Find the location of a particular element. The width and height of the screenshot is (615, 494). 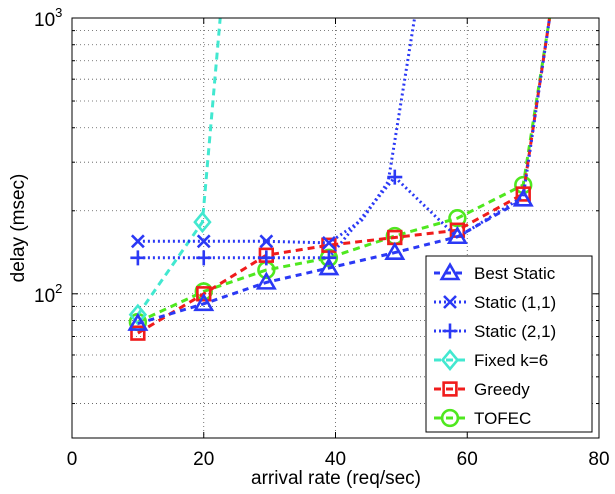

x-tick-label: 0 is located at coordinates (72, 459).